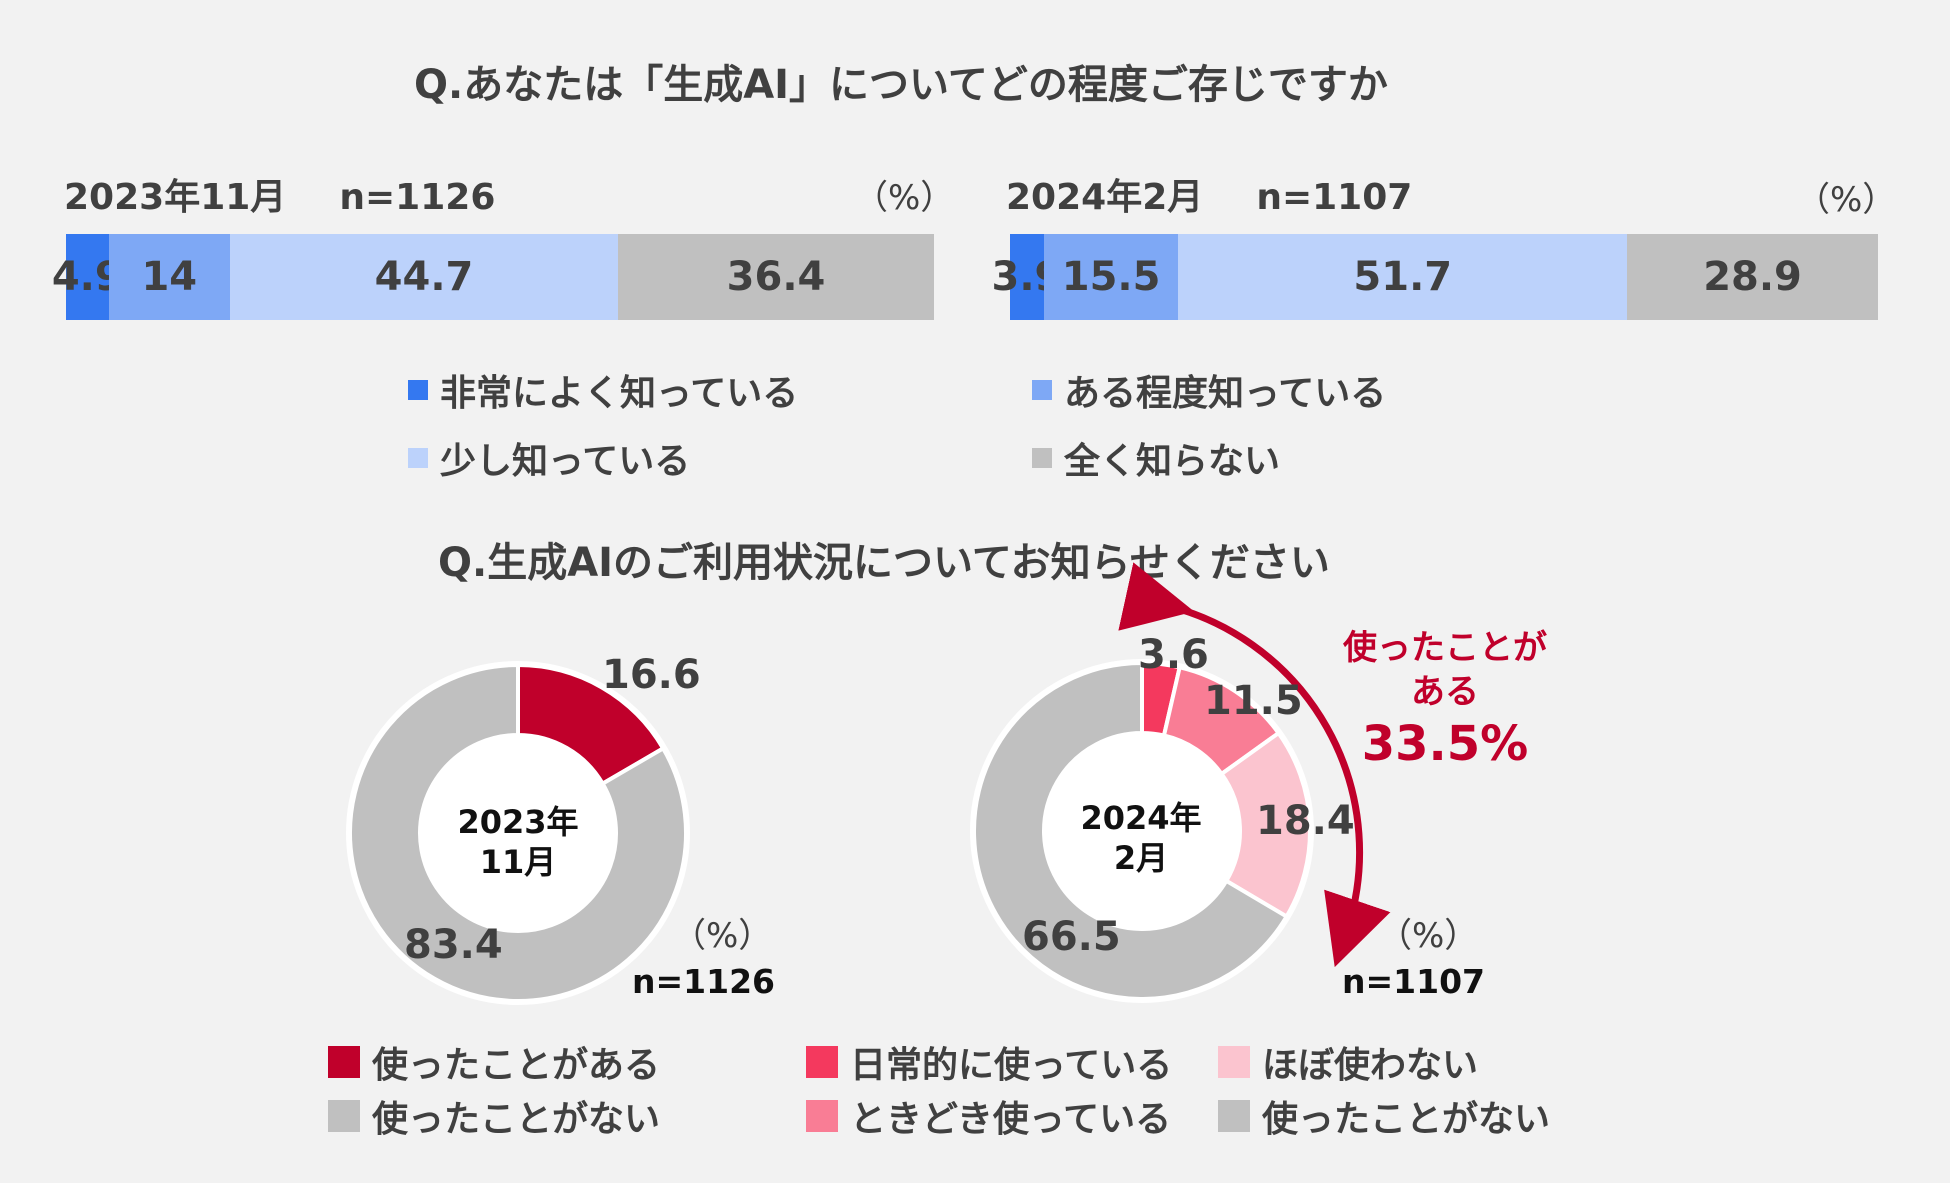  Describe the element at coordinates (651, 675) in the screenshot. I see `donut-2023-label-used: 16.6` at that location.